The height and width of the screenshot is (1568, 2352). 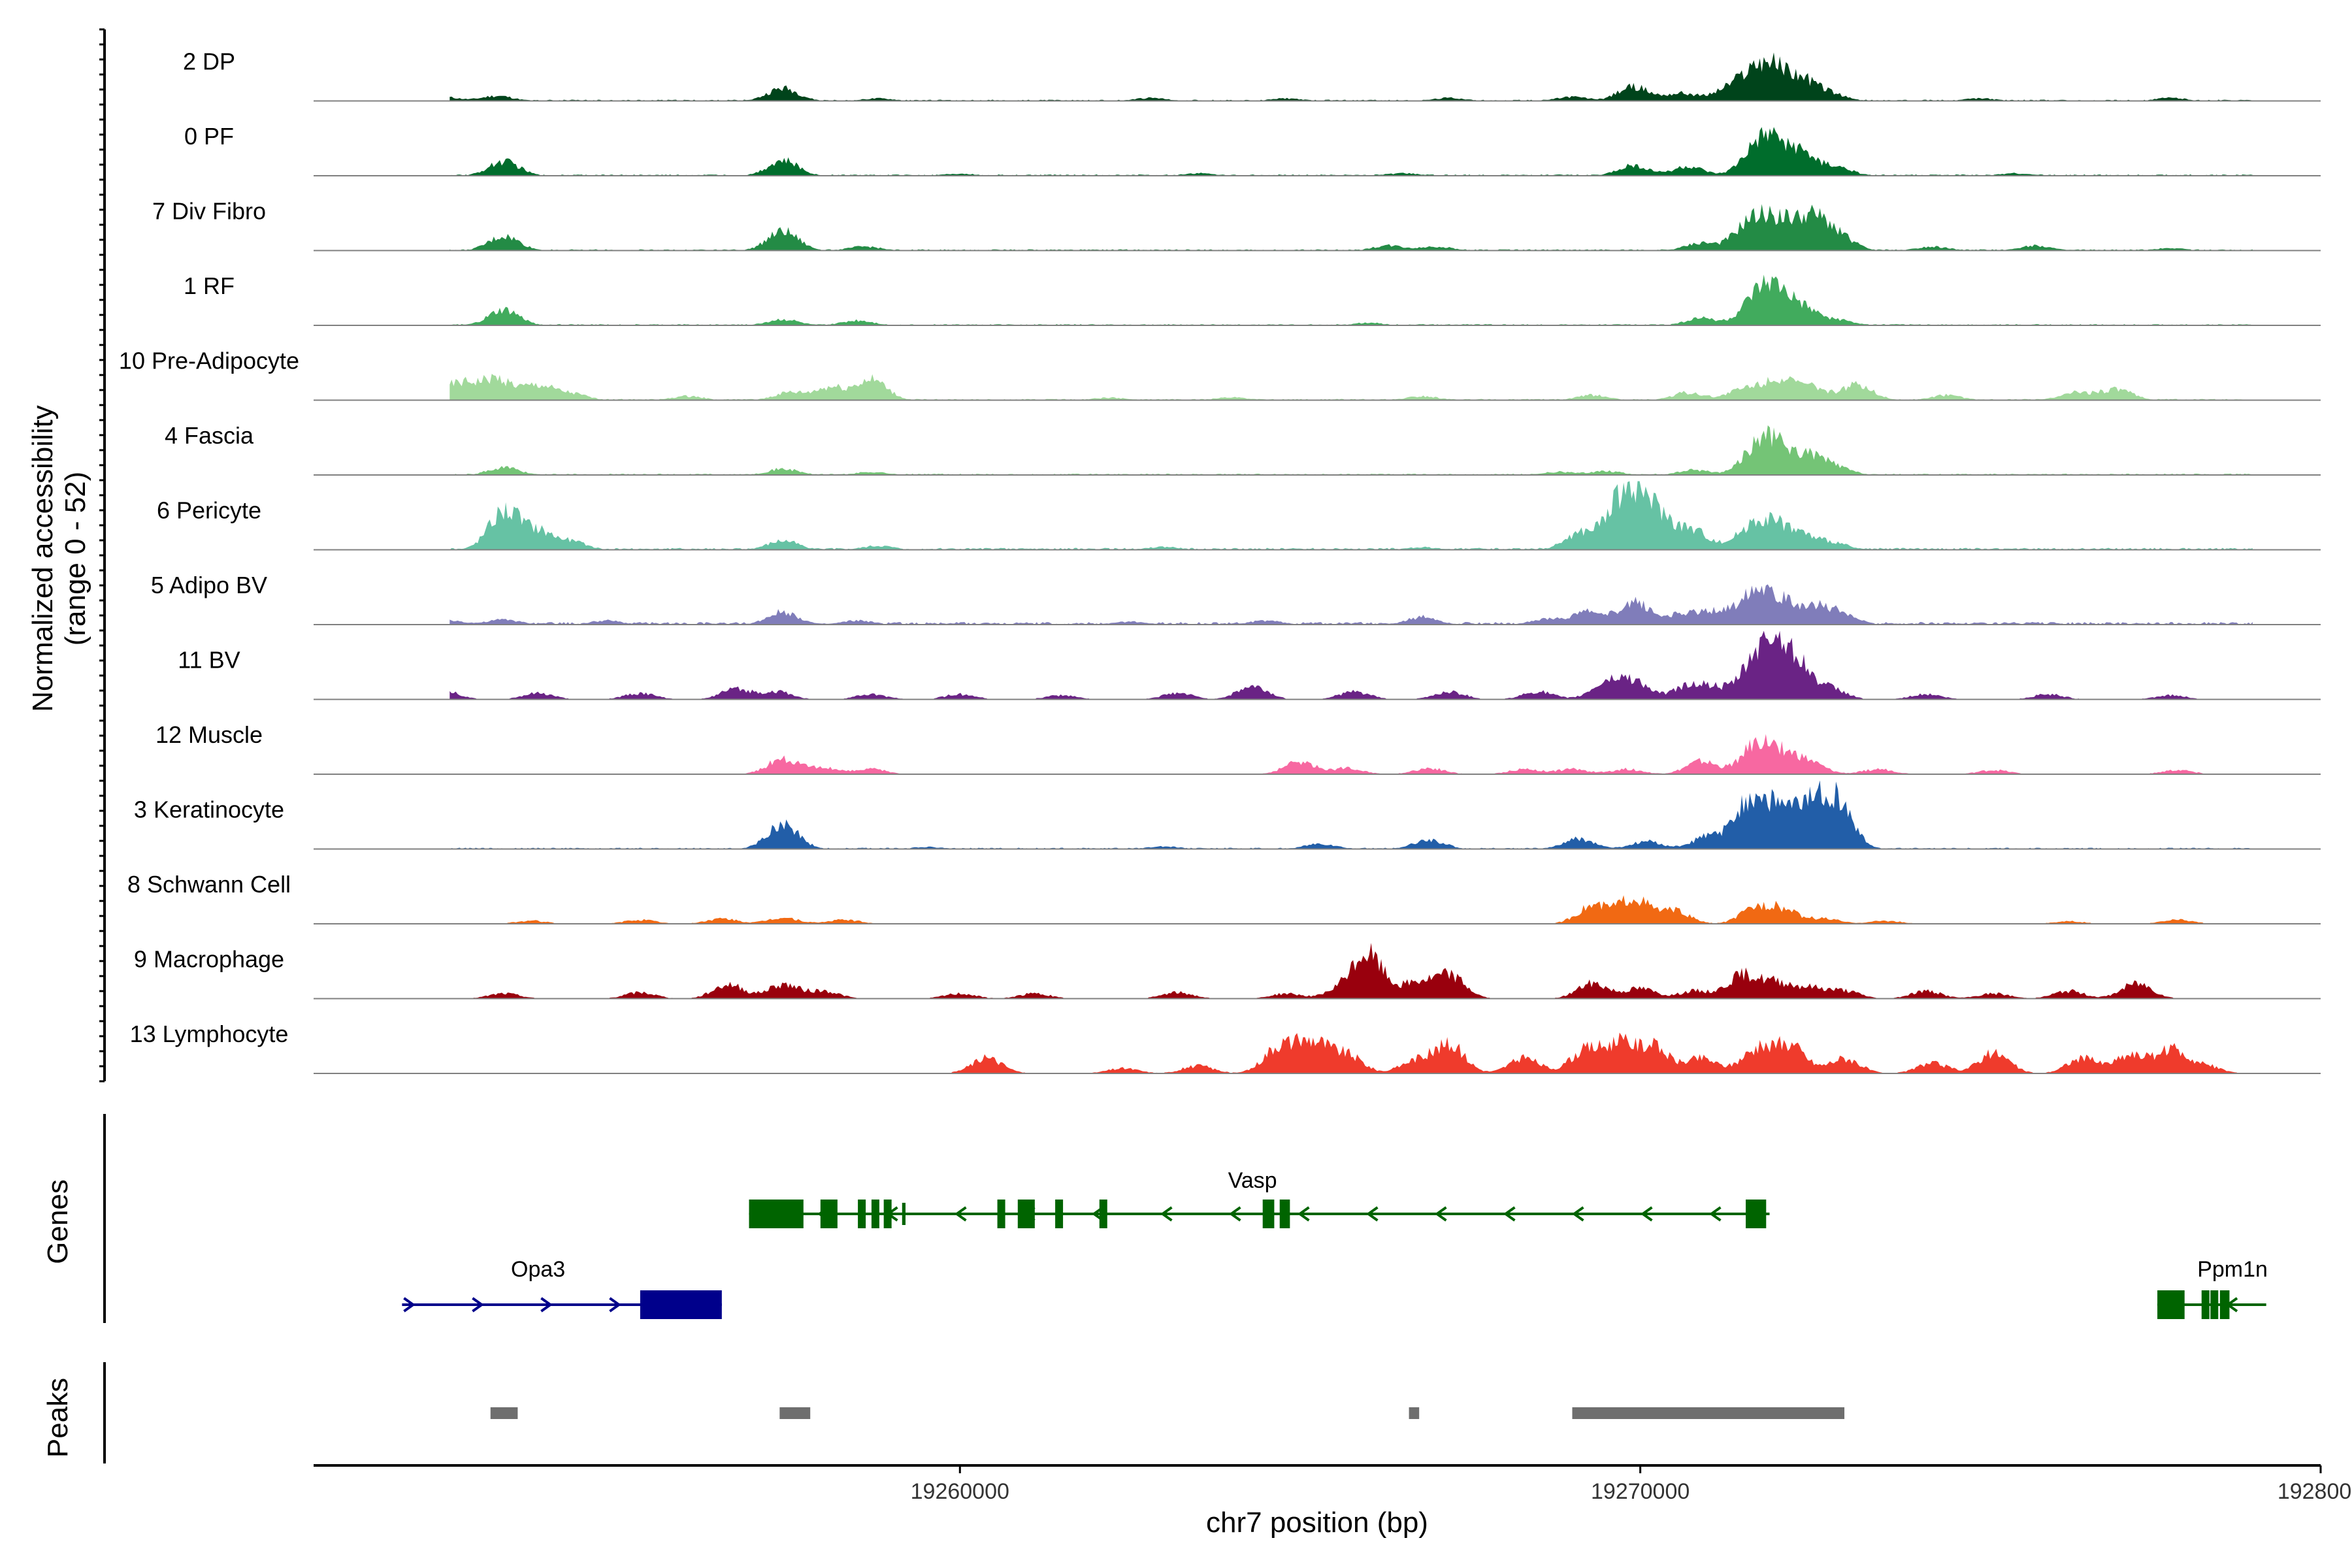 I want to click on track-13: 13 Lymphocyte, so click(x=1225, y=1047).